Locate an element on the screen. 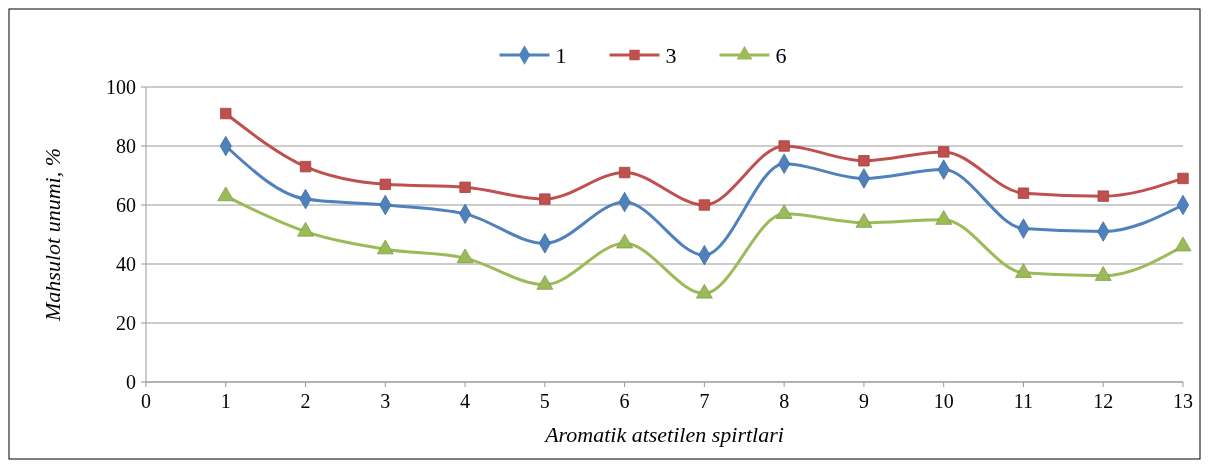 This screenshot has width=1209, height=468. x-tick-label: 9 is located at coordinates (863, 401).